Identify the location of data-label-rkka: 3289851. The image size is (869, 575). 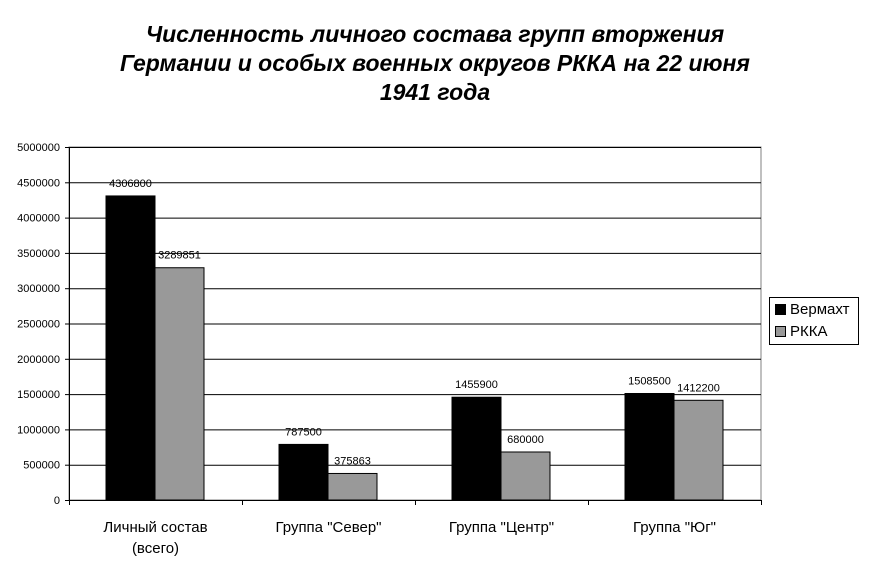
(179, 256).